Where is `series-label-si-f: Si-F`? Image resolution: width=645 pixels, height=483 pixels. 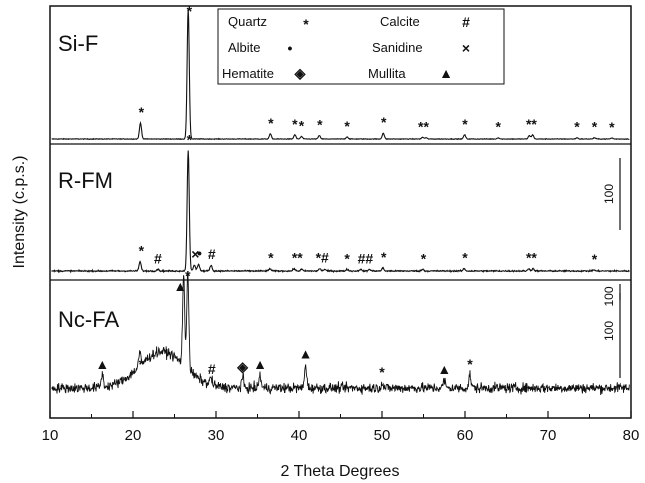 series-label-si-f: Si-F is located at coordinates (78, 43).